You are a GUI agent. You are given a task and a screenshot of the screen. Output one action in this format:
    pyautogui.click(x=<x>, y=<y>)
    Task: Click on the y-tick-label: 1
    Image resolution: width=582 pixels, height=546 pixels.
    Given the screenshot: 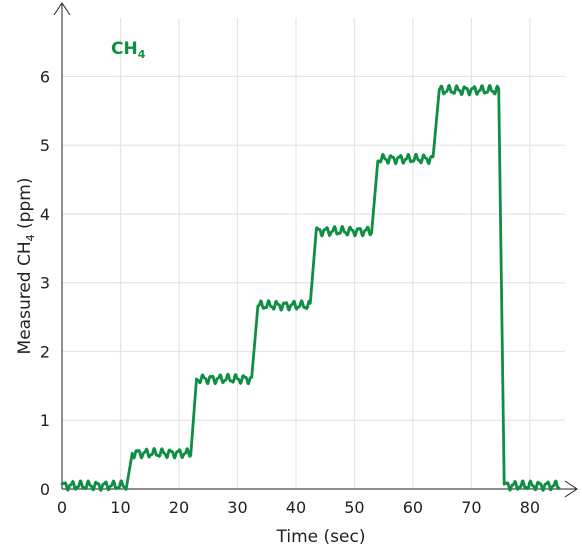 What is the action you would take?
    pyautogui.click(x=45, y=420)
    